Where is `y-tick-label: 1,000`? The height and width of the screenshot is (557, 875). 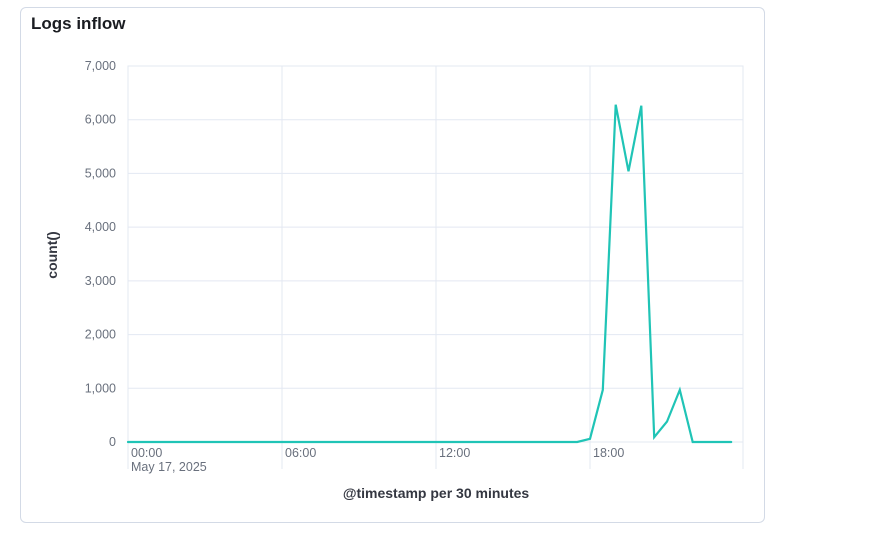 y-tick-label: 1,000 is located at coordinates (100, 388).